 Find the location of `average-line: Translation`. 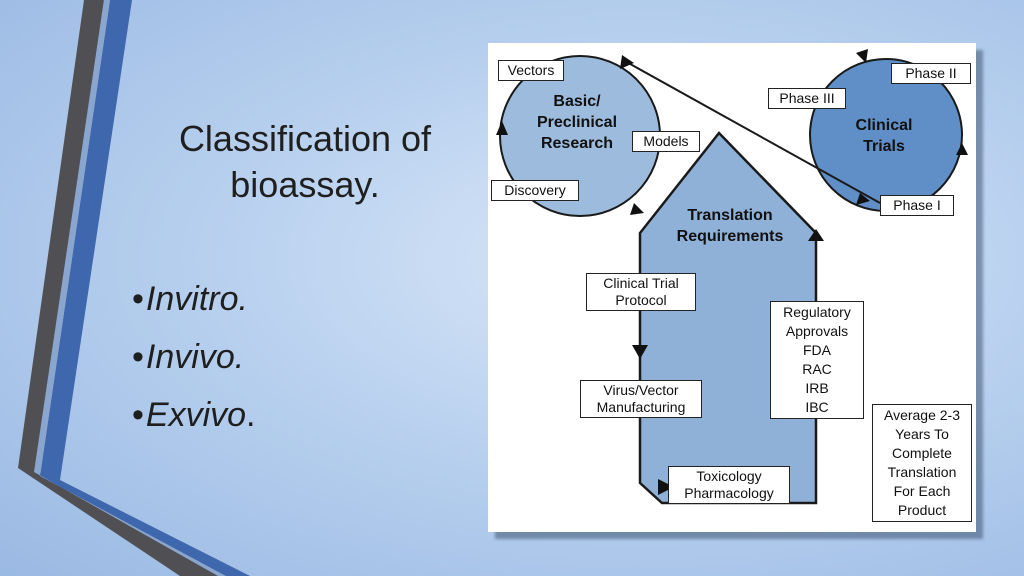

average-line: Translation is located at coordinates (922, 472).